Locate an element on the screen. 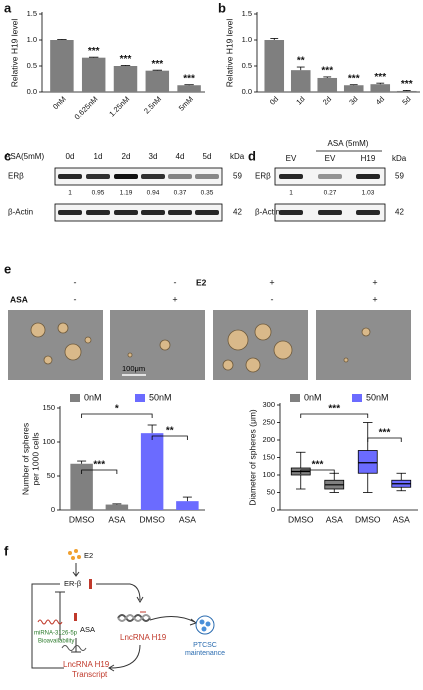  receptor-mark is located at coordinates (90, 584).